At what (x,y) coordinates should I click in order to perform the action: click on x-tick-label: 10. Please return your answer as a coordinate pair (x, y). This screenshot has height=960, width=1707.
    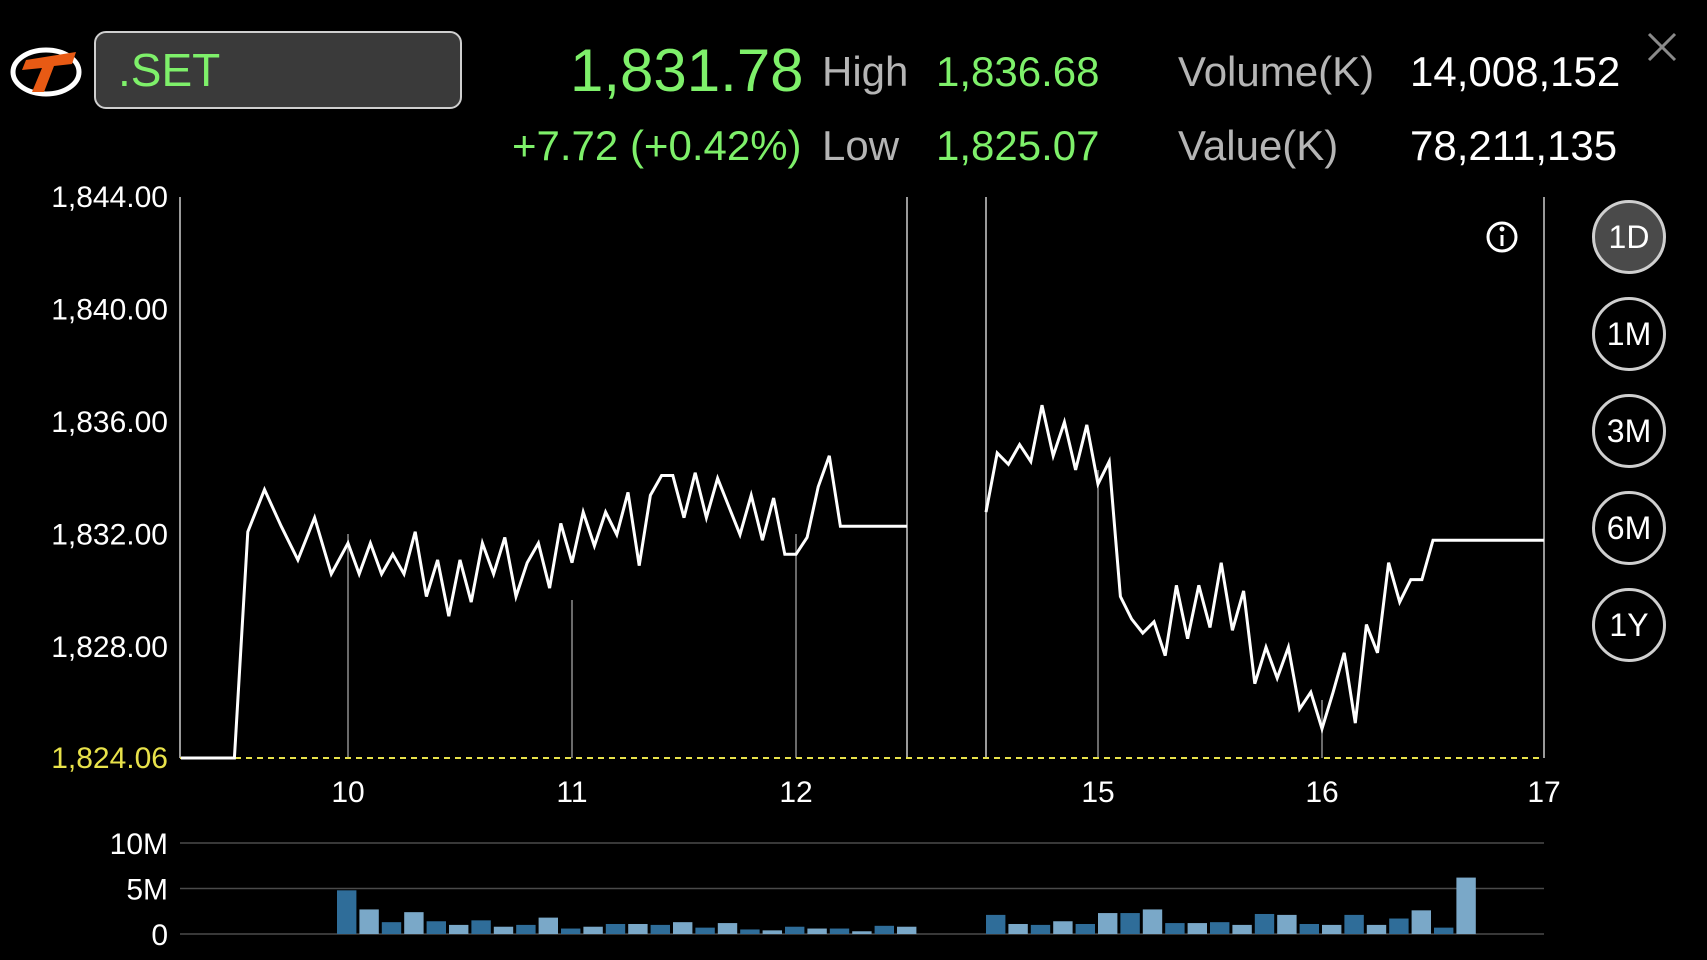
    Looking at the image, I should click on (347, 792).